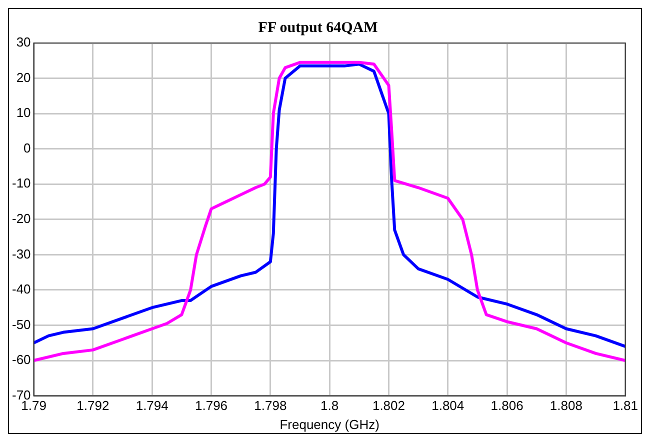 The image size is (650, 442). I want to click on y-tick-label: -10, so click(21, 183).